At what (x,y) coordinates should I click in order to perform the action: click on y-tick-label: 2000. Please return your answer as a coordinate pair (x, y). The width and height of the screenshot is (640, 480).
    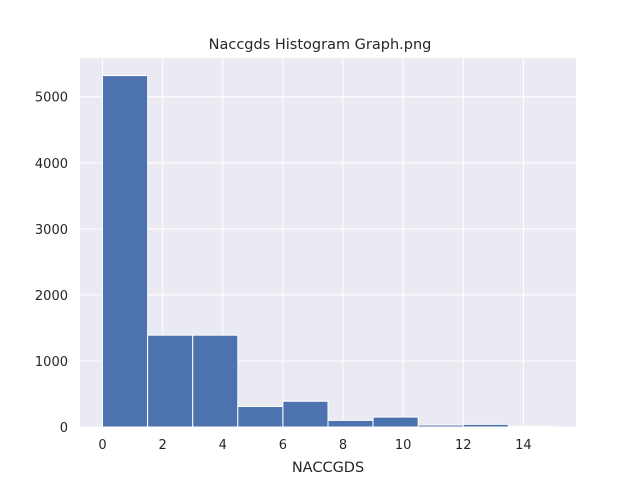
    Looking at the image, I should click on (51, 296).